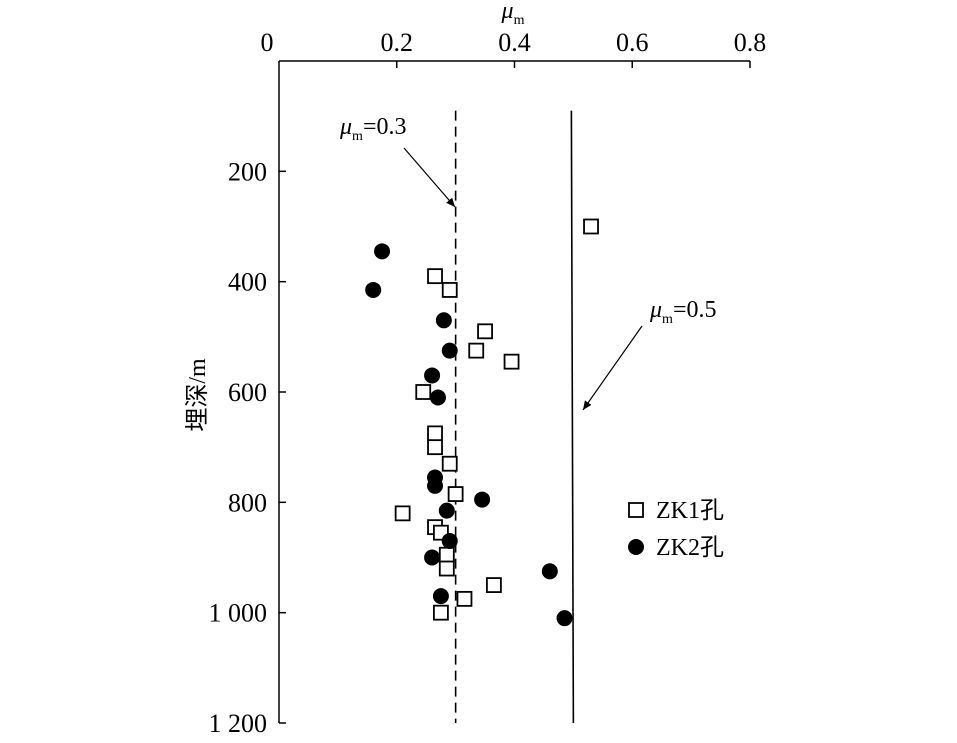 Image resolution: width=957 pixels, height=743 pixels. I want to click on reference-line, so click(572, 417).